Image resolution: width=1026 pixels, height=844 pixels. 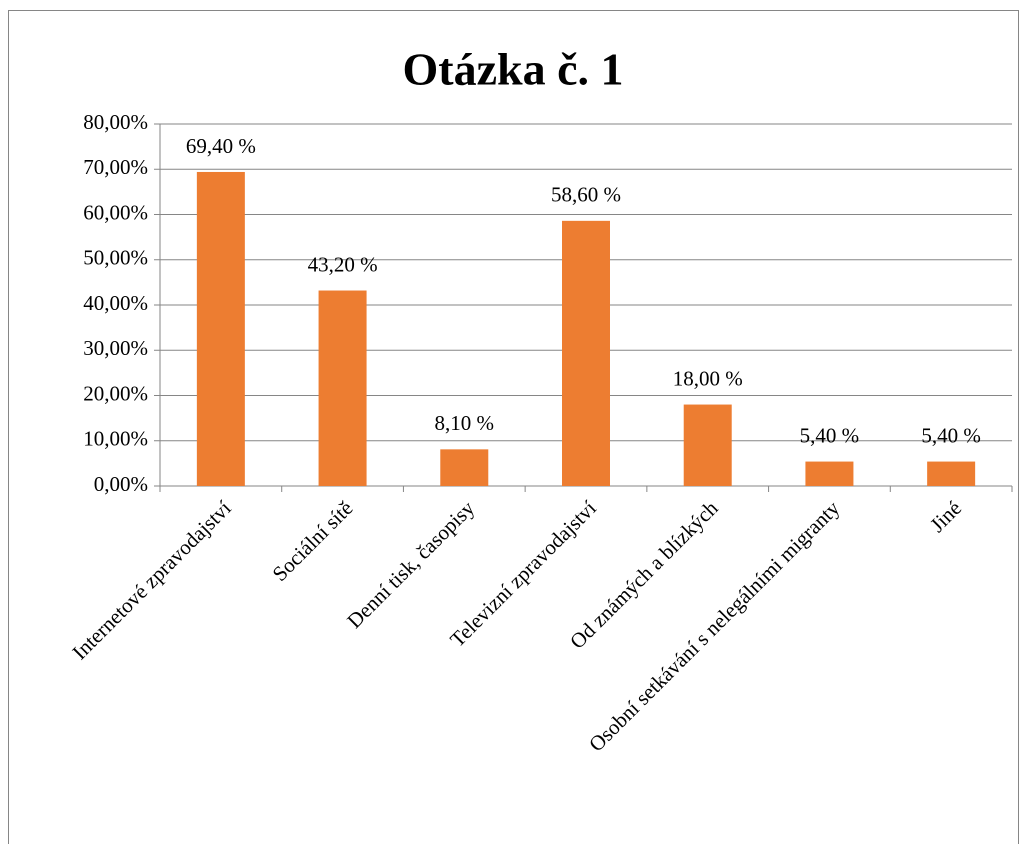 What do you see at coordinates (115, 303) in the screenshot?
I see `y-tick-label: 40,00%` at bounding box center [115, 303].